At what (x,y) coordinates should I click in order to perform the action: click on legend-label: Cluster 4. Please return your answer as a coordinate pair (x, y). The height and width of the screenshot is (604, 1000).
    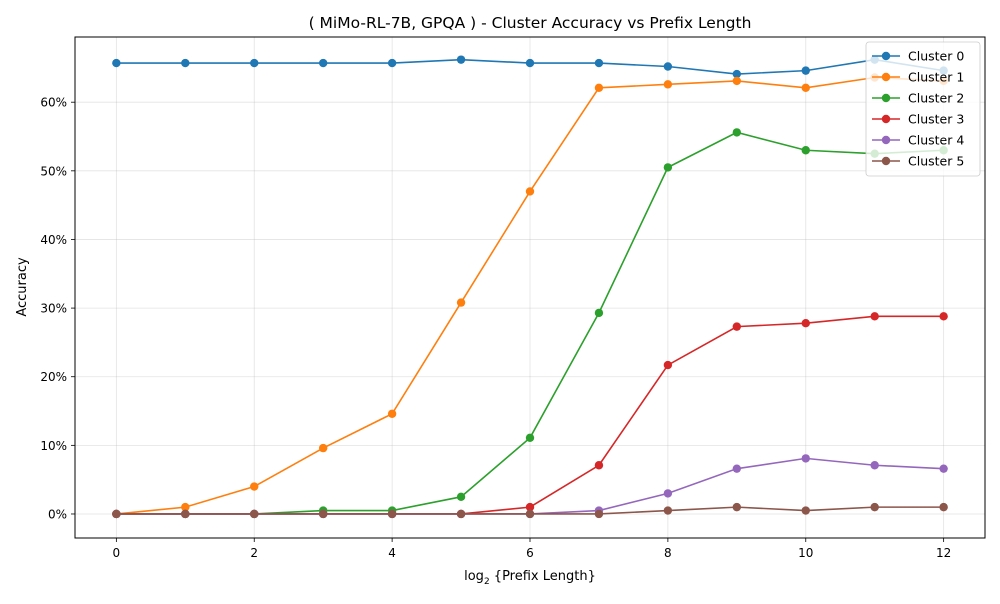
    Looking at the image, I should click on (936, 140).